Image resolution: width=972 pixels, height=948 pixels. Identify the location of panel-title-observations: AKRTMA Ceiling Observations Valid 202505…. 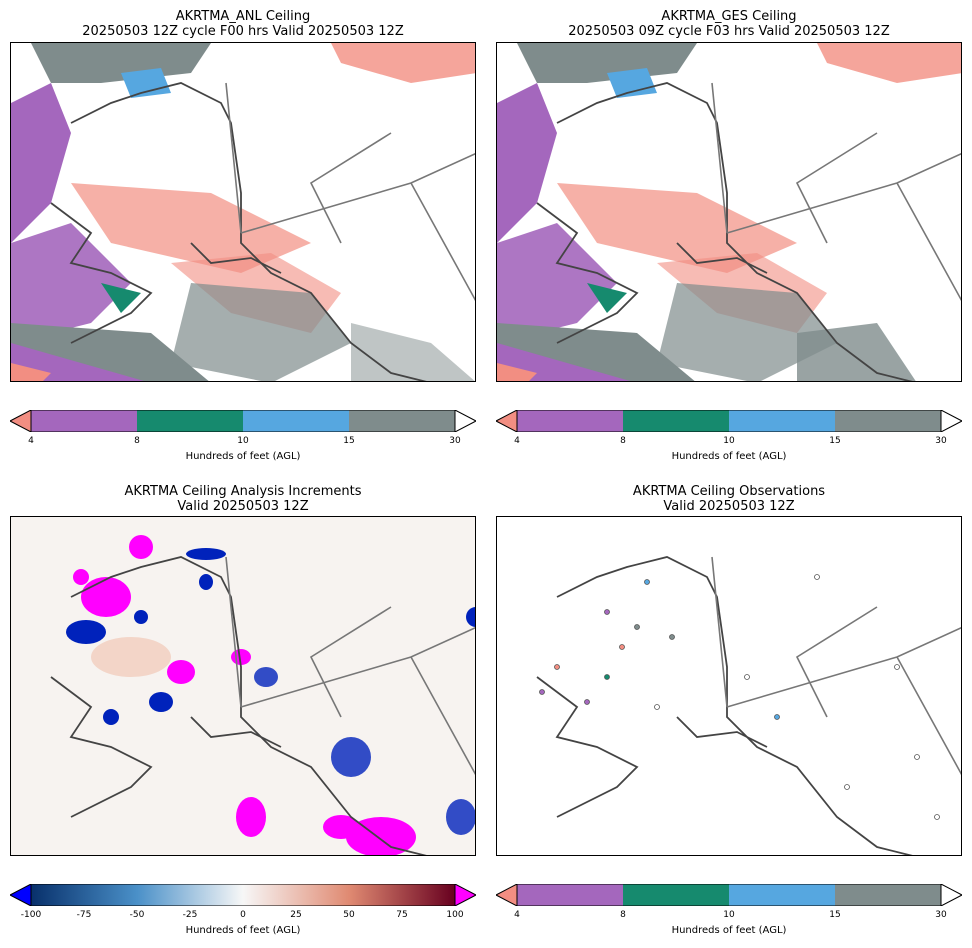
(729, 499).